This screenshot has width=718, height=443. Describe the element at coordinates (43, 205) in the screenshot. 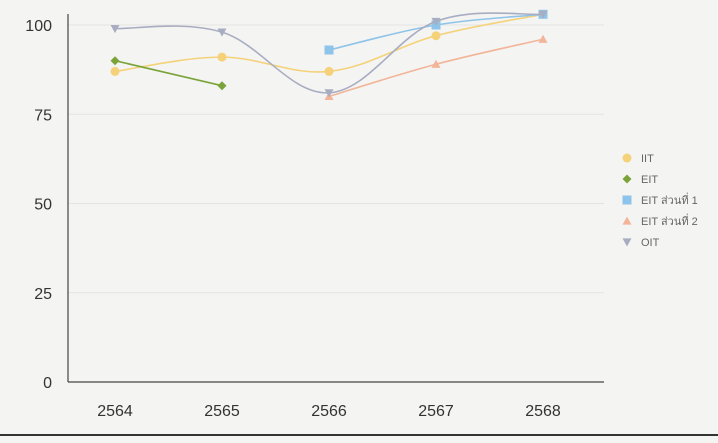

I see `y-tick-label: 50` at that location.